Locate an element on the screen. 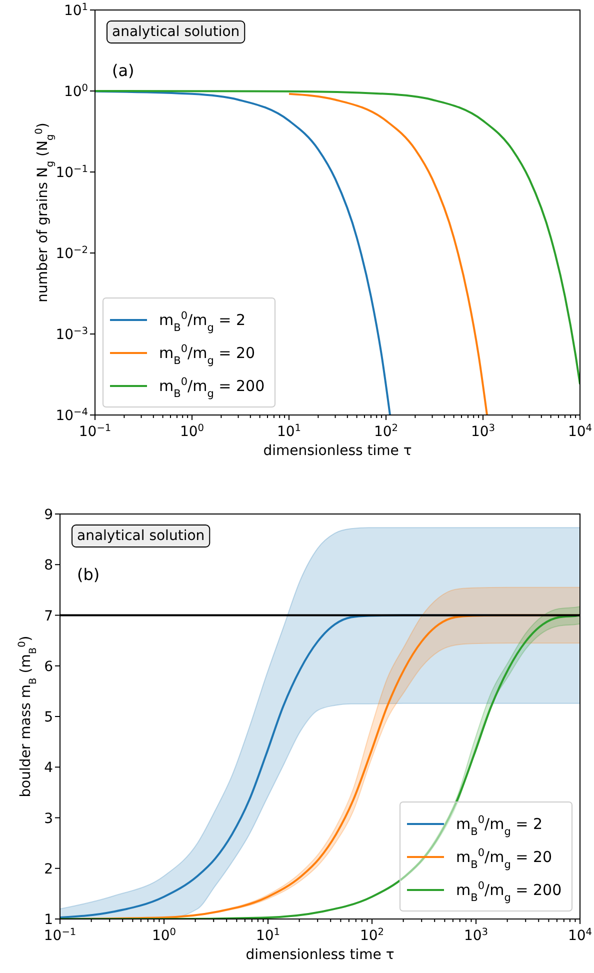  y-tick-label: 6 is located at coordinates (49, 666).